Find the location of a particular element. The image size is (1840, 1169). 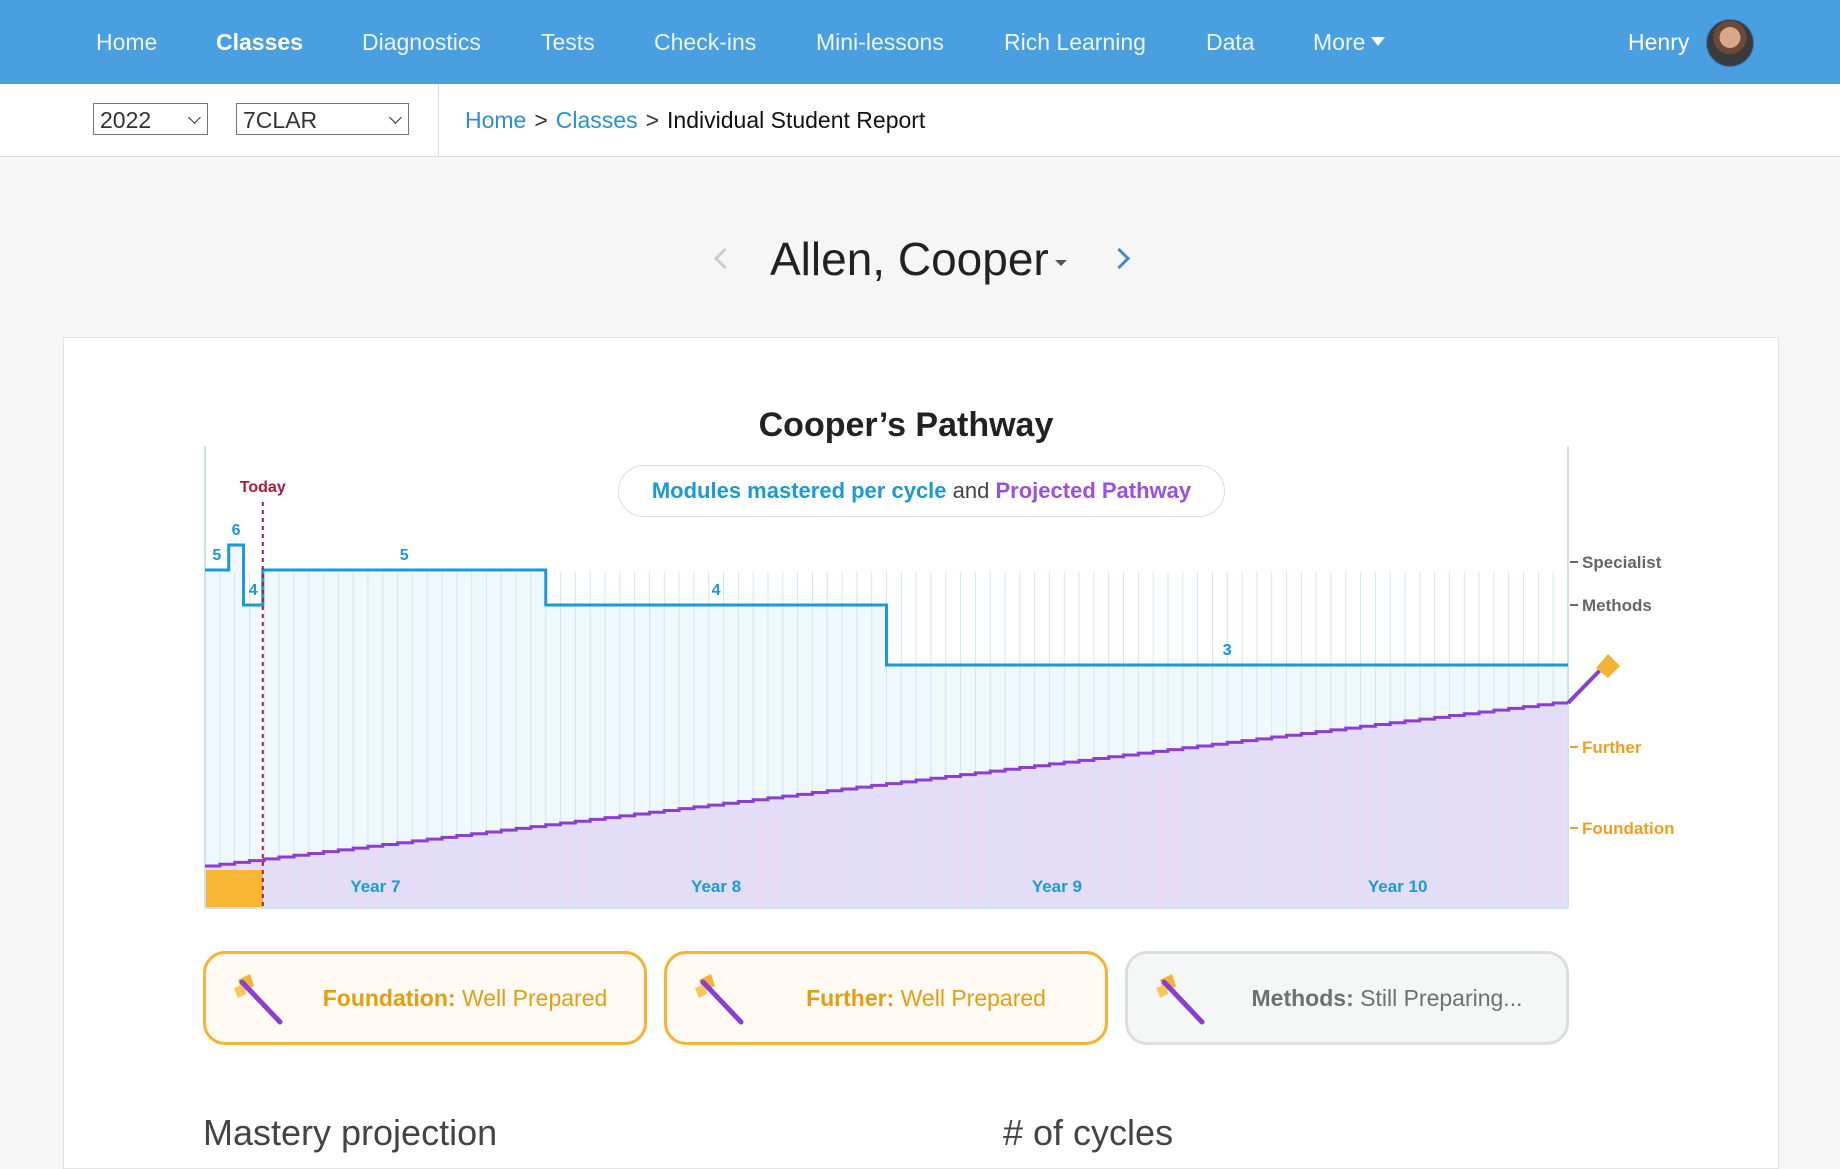

year-label: Year 9 is located at coordinates (1057, 886).